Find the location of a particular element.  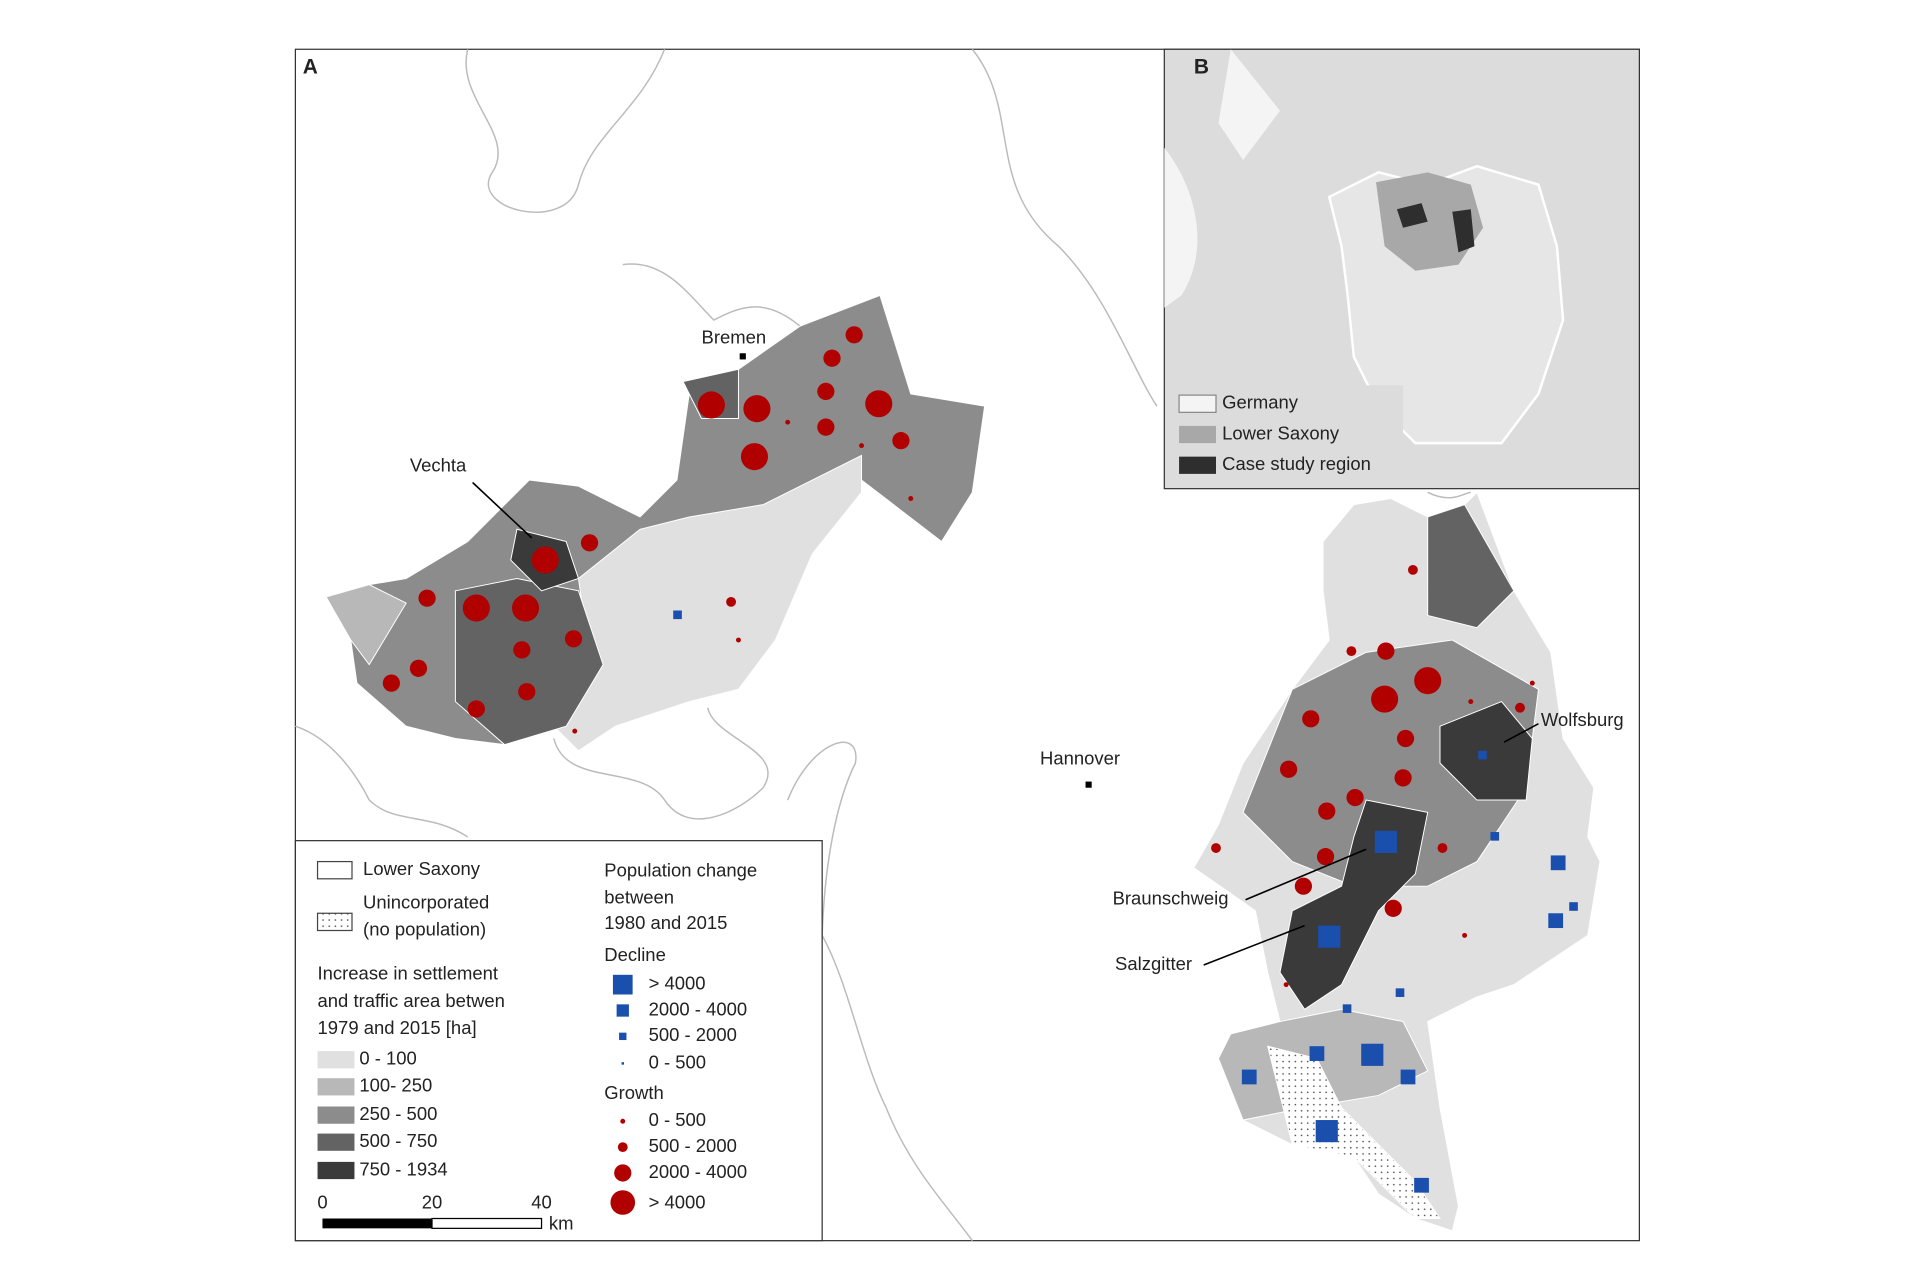

place-label: Salzgitter is located at coordinates (1153, 963).